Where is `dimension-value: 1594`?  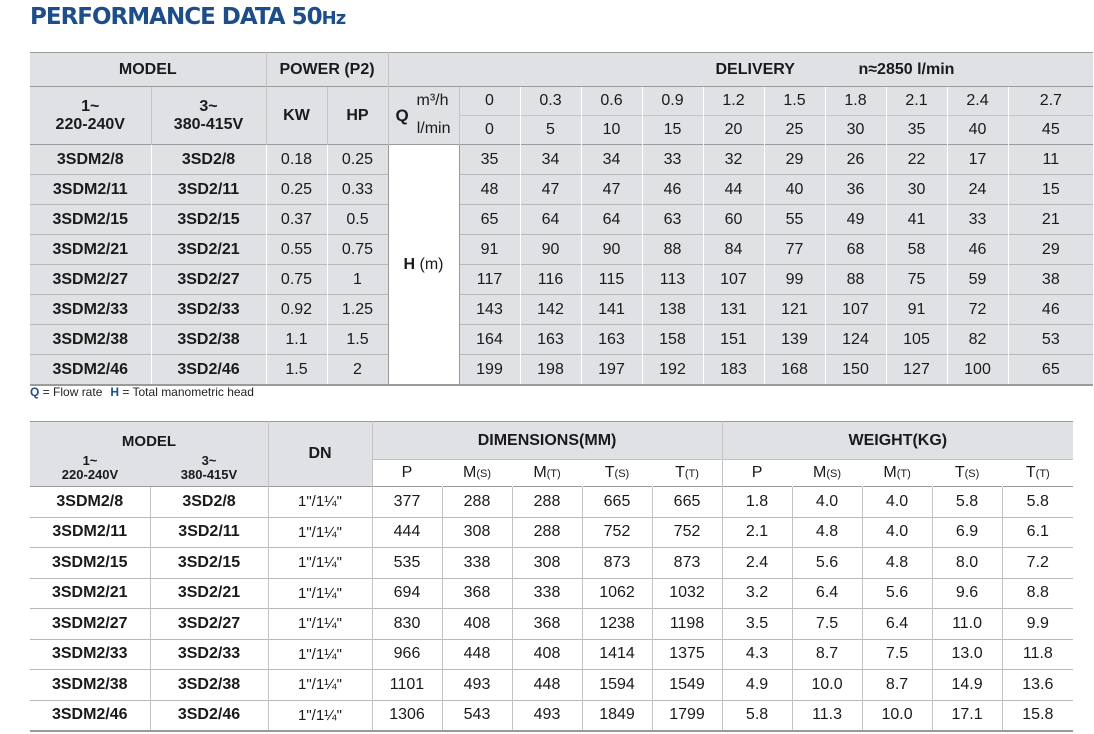
dimension-value: 1594 is located at coordinates (616, 684).